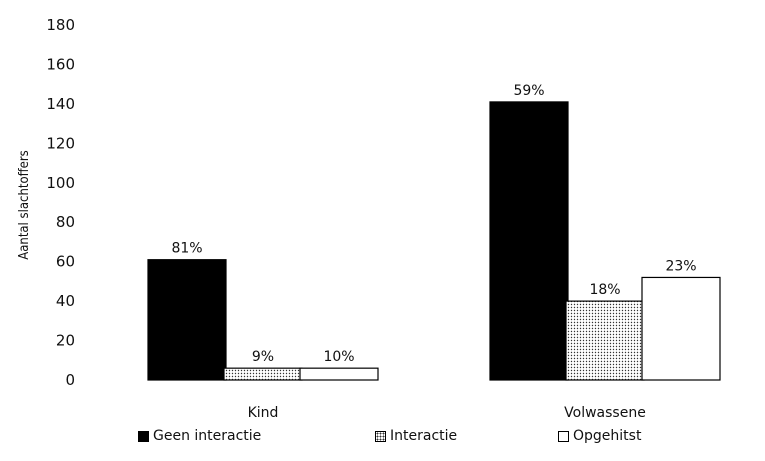 This screenshot has width=765, height=461. Describe the element at coordinates (447, 413) in the screenshot. I see `category-labels: Kind Volwassene` at that location.